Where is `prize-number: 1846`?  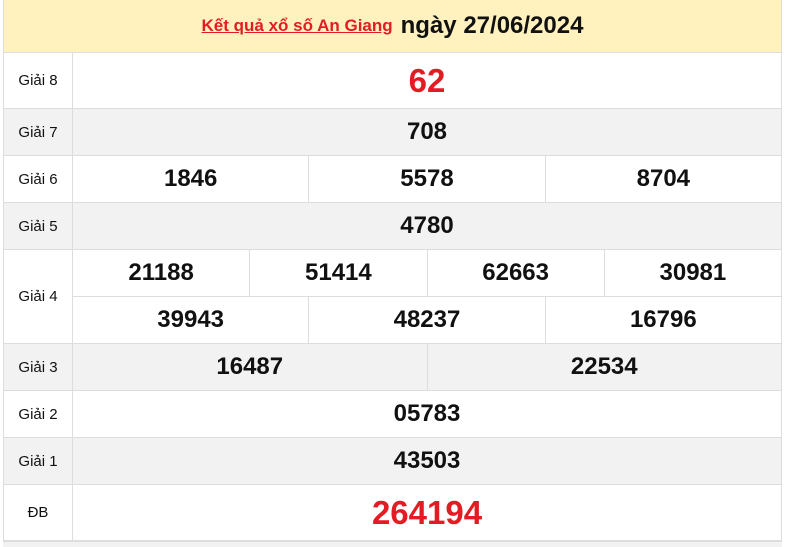 prize-number: 1846 is located at coordinates (190, 178).